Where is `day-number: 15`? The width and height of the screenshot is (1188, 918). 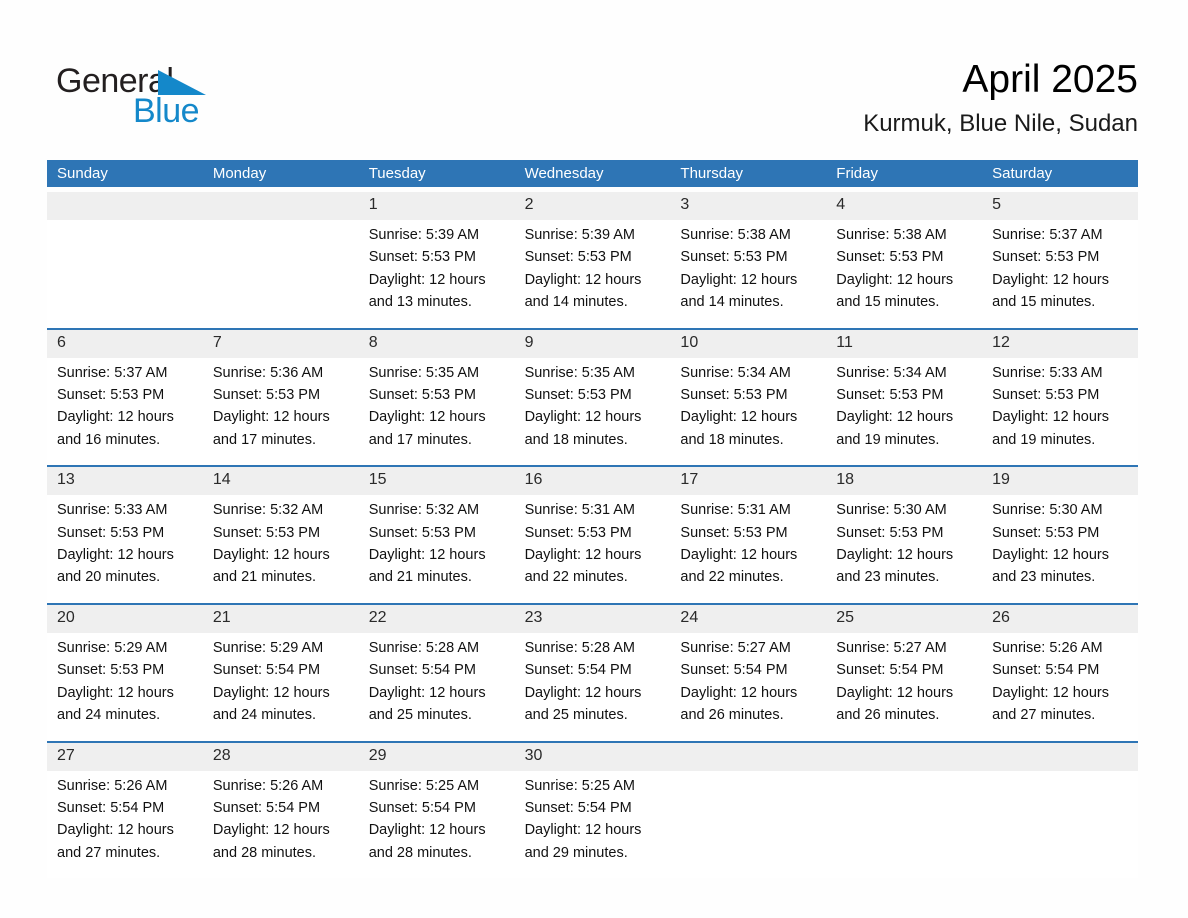
day-number: 15 is located at coordinates (436, 481).